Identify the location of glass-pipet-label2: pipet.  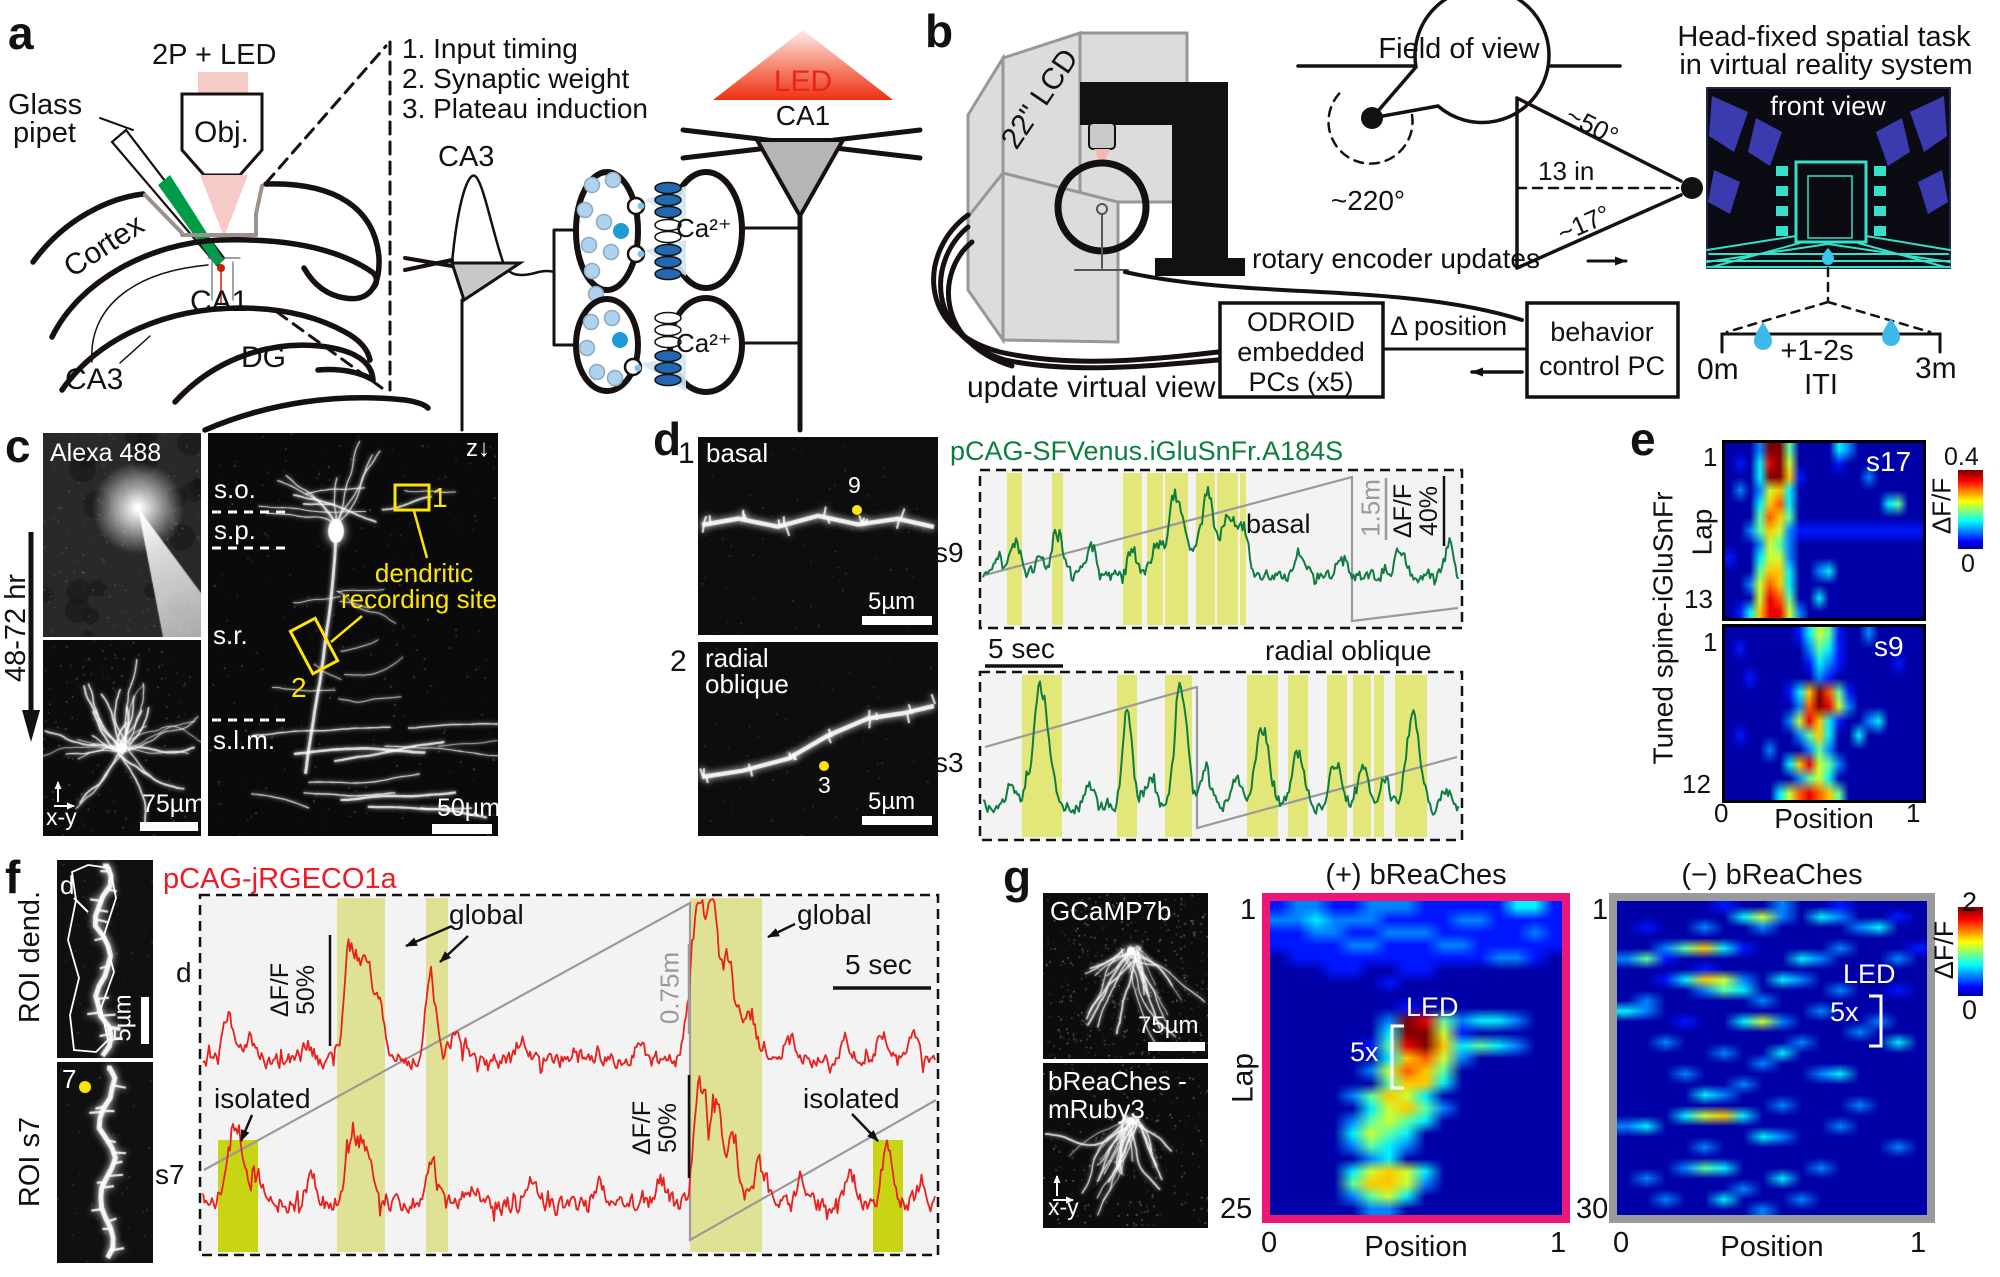
(44, 133).